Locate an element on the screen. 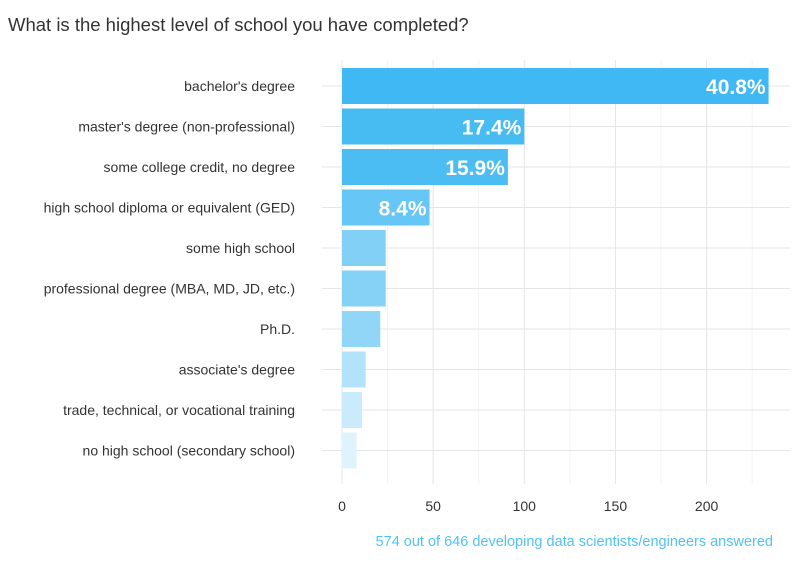 The height and width of the screenshot is (571, 800). category-label: associate's degree is located at coordinates (237, 370).